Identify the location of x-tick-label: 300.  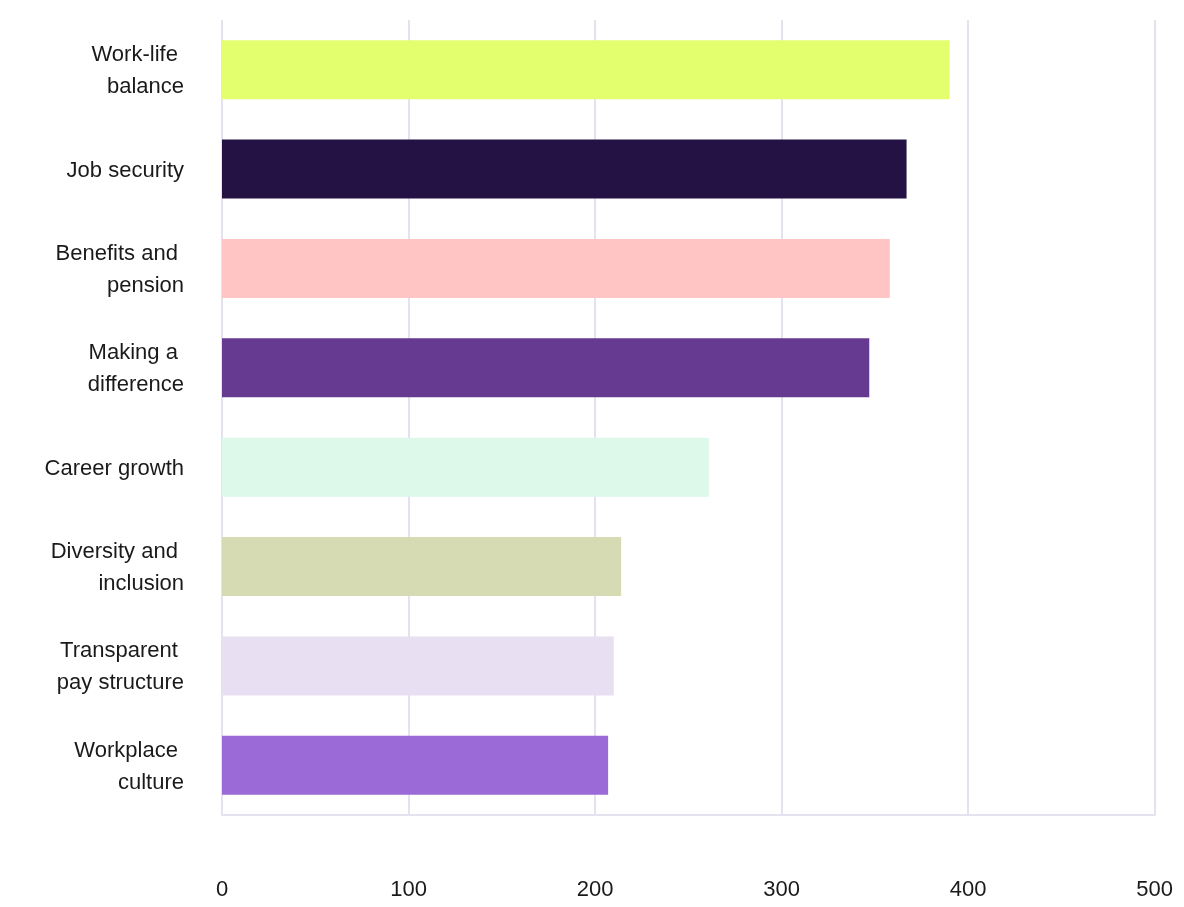
(781, 888).